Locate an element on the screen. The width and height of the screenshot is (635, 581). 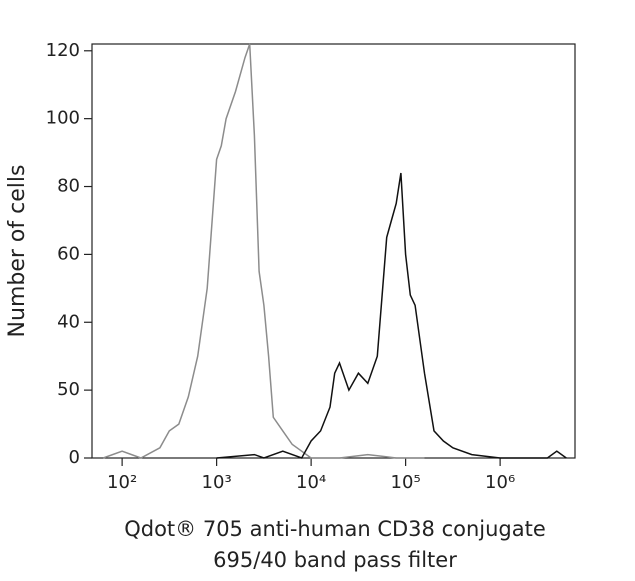
x-tick-label: 10⁵ is located at coordinates (406, 482).